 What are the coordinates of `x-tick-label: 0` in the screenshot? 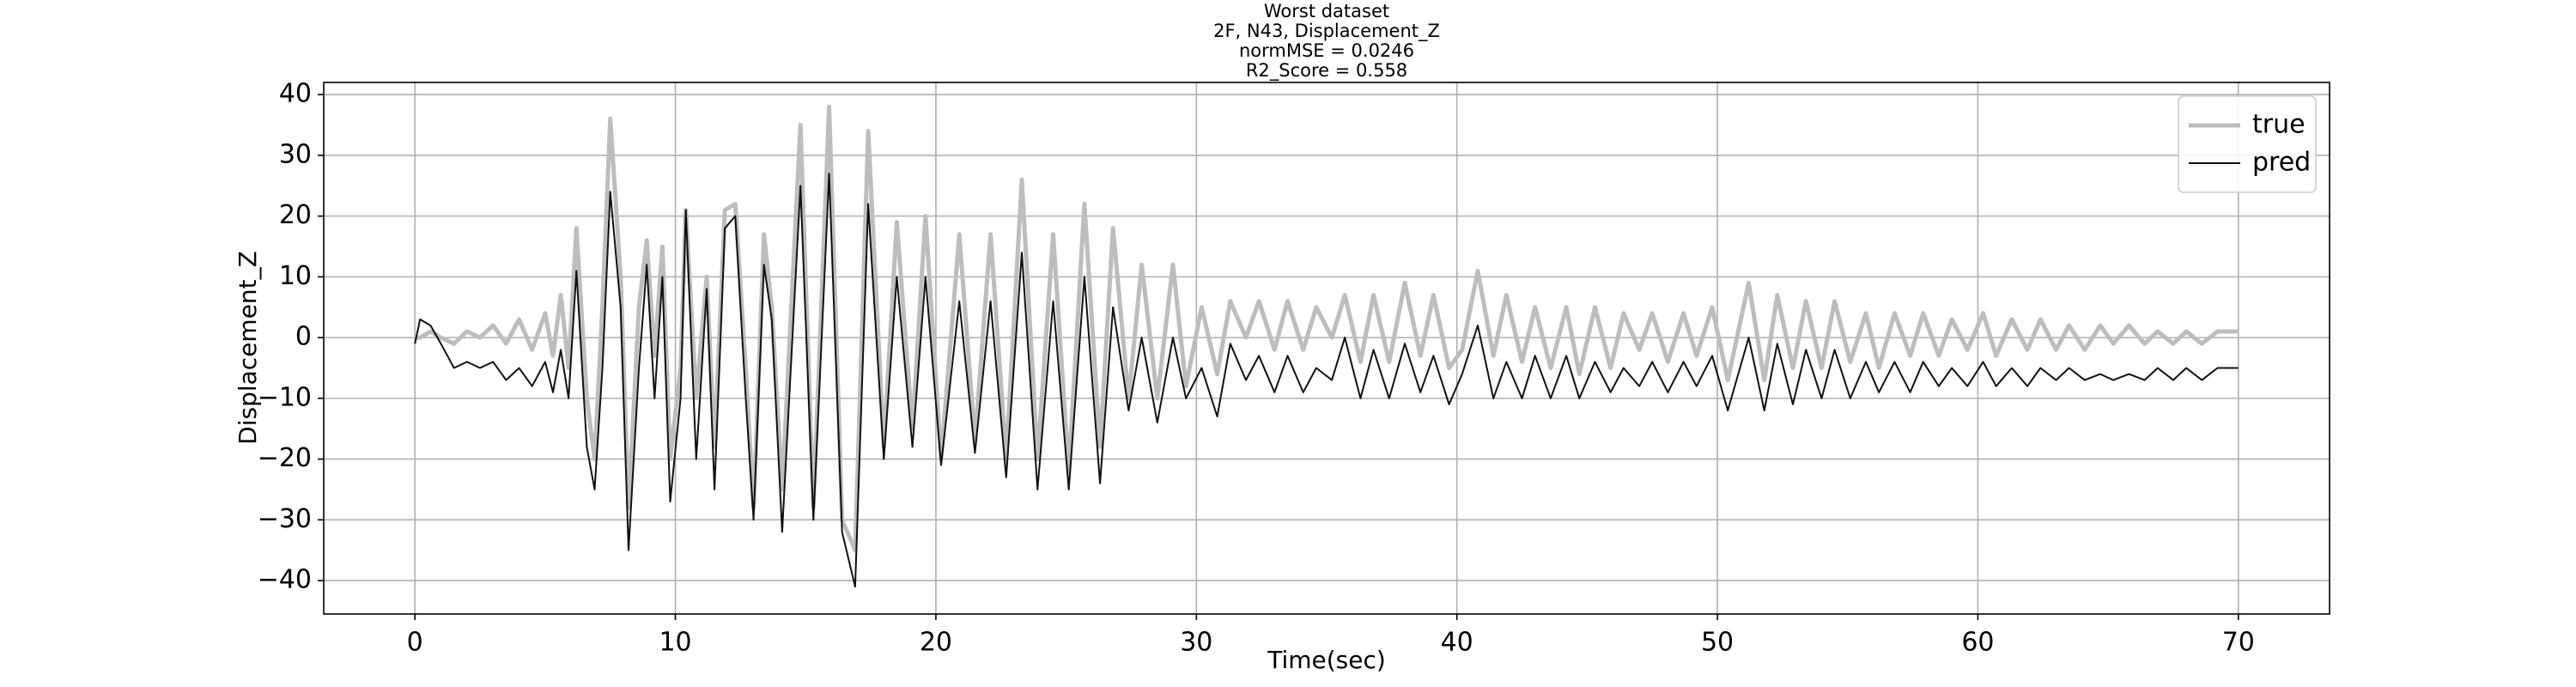 It's located at (415, 643).